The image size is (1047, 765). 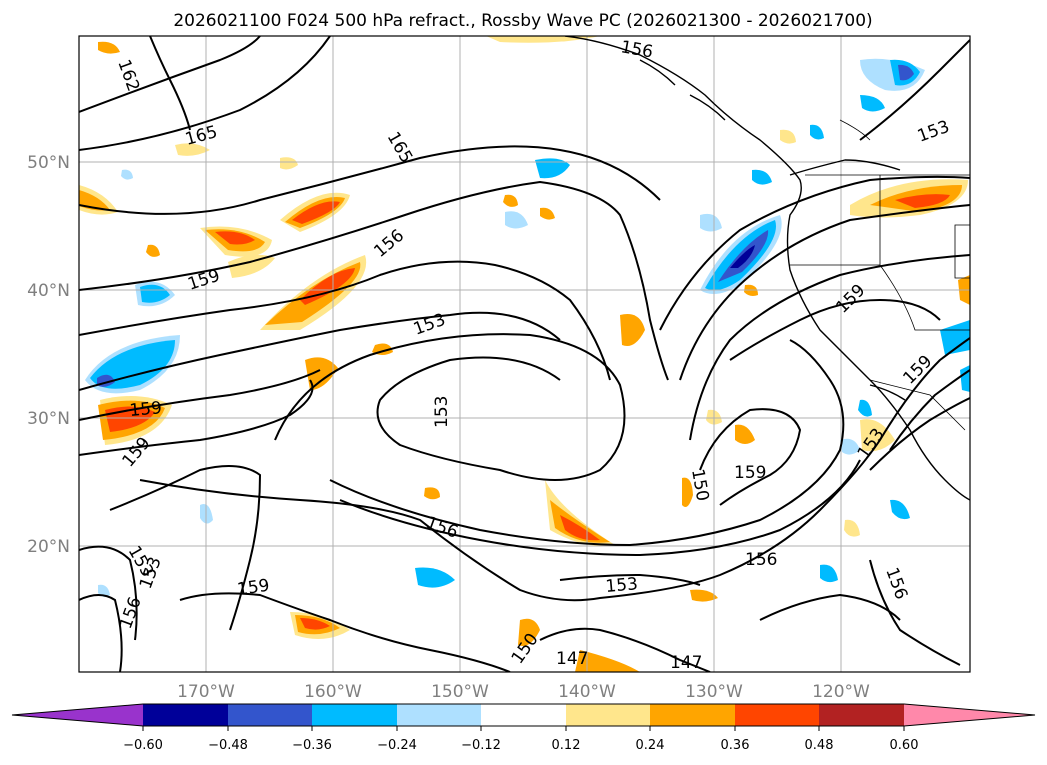 What do you see at coordinates (333, 692) in the screenshot?
I see `lon-label: 160°W` at bounding box center [333, 692].